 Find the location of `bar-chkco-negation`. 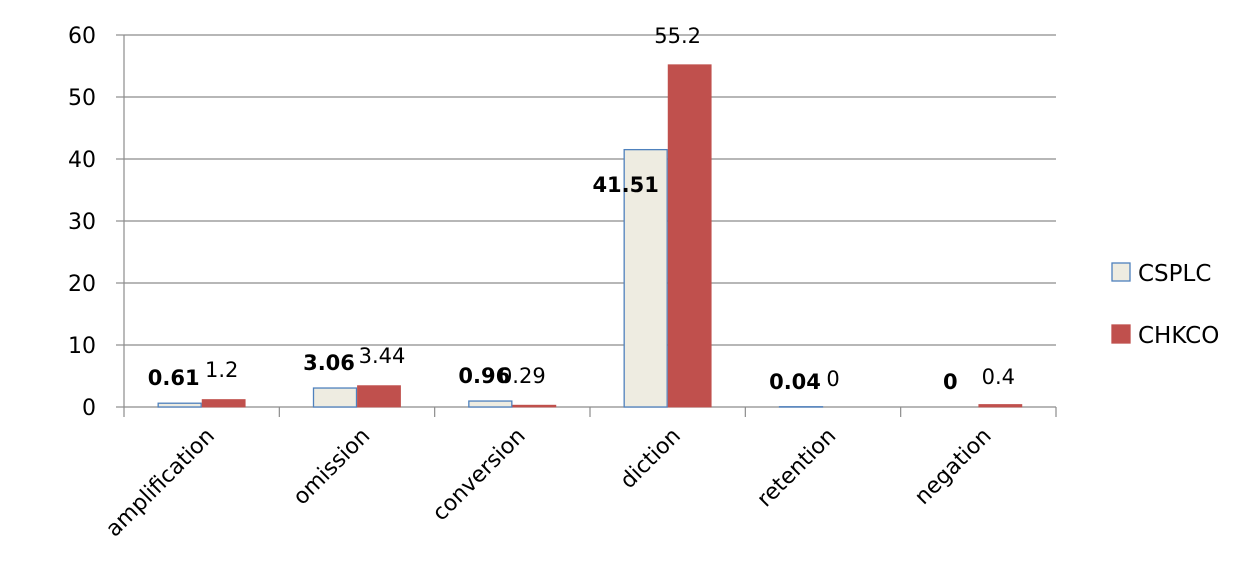

bar-chkco-negation is located at coordinates (1000, 406).